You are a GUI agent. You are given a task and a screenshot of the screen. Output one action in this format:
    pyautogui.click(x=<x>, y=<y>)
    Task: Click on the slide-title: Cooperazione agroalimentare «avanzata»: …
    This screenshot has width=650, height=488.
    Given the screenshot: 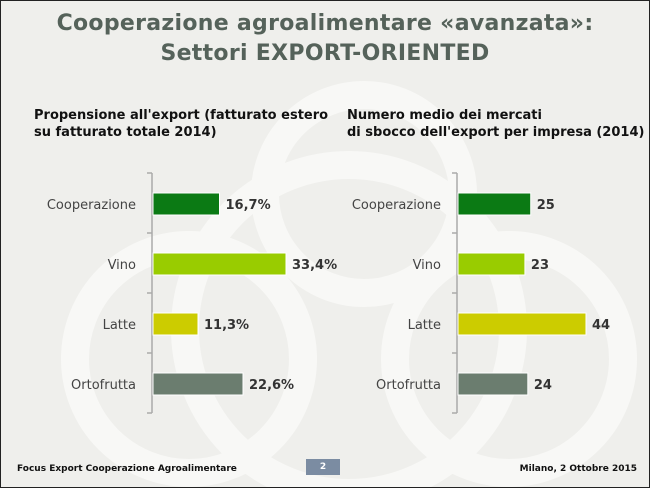 What is the action you would take?
    pyautogui.click(x=325, y=39)
    